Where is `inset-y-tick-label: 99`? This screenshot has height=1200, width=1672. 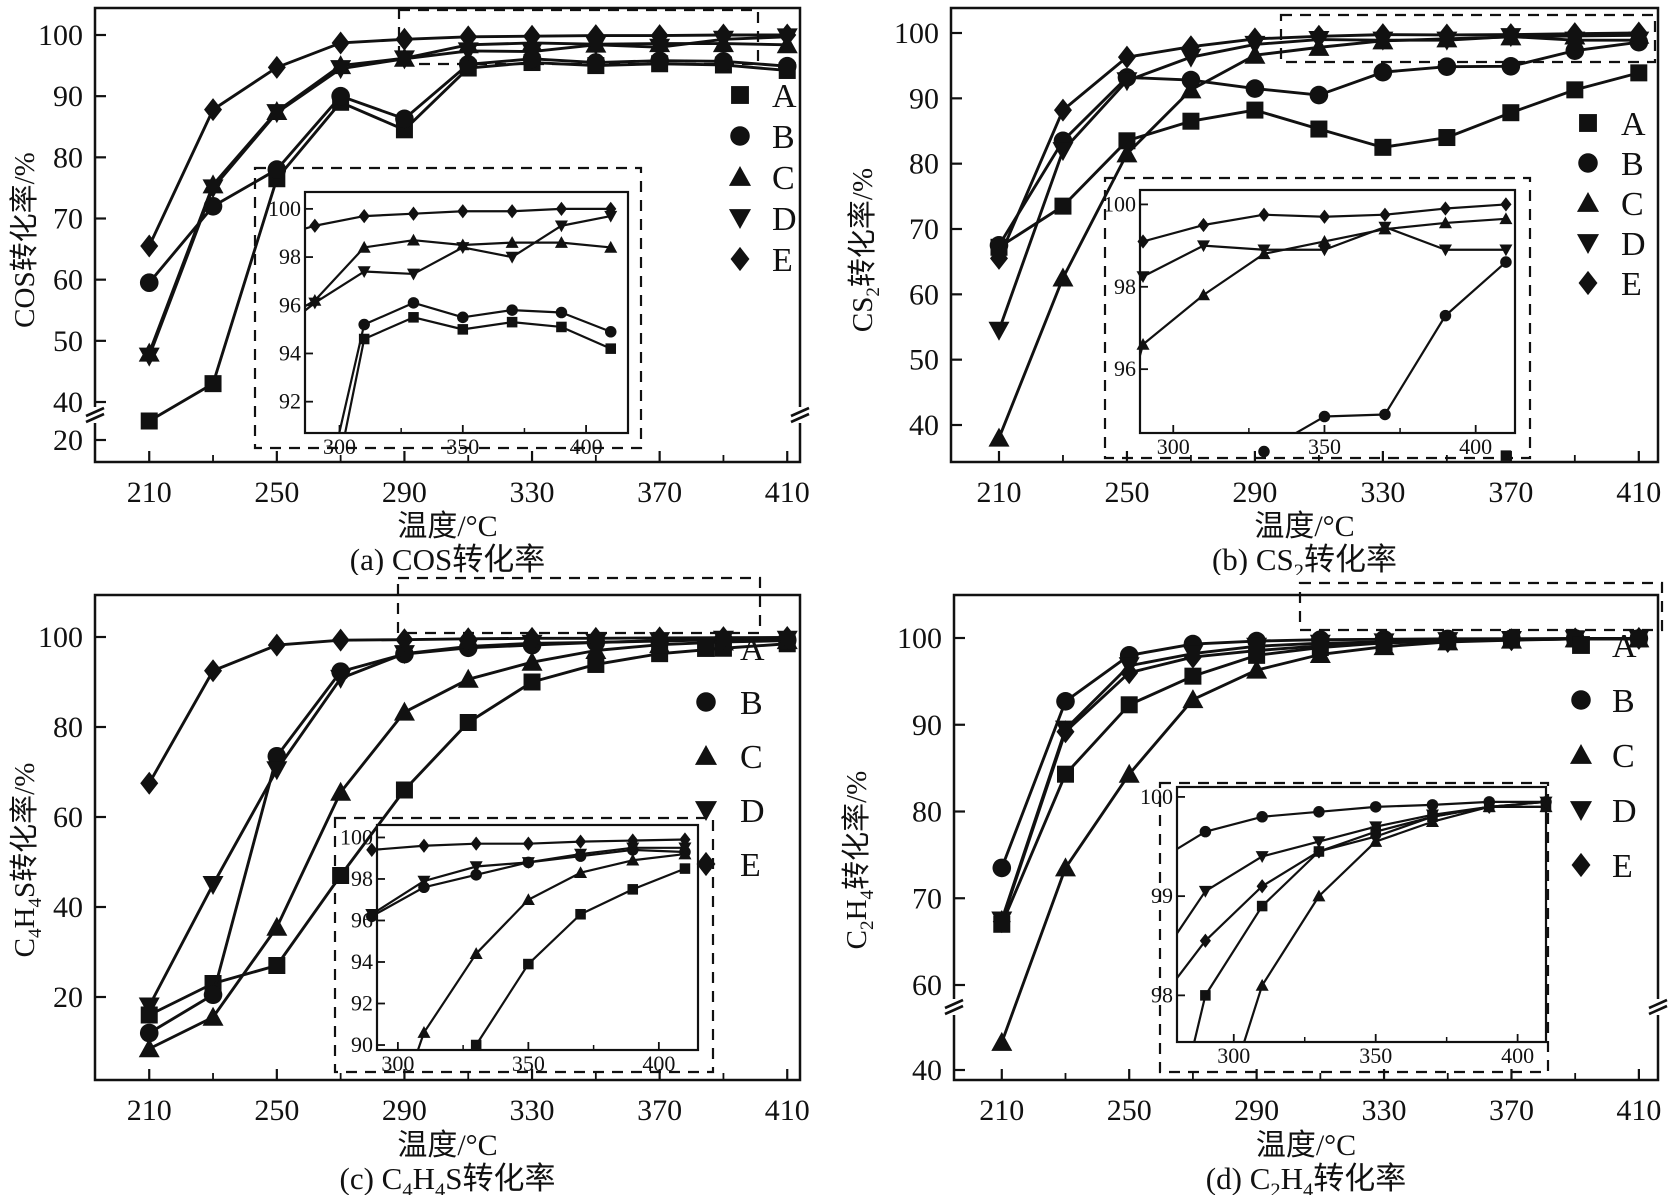 inset-y-tick-label: 99 is located at coordinates (1162, 895).